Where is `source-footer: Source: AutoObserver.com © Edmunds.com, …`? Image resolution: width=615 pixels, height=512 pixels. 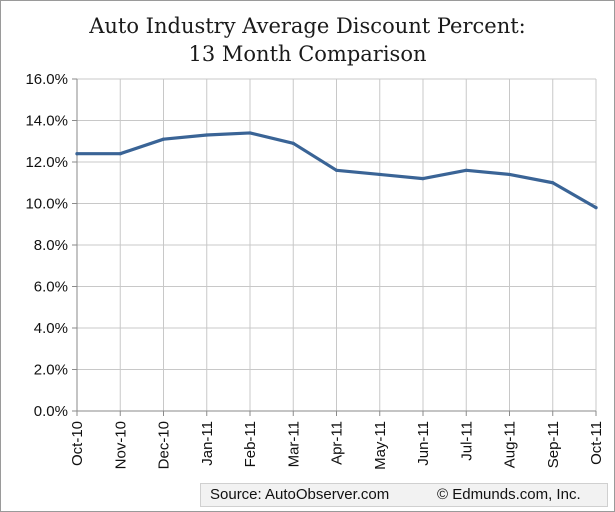 source-footer: Source: AutoObserver.com © Edmunds.com, … is located at coordinates (404, 495).